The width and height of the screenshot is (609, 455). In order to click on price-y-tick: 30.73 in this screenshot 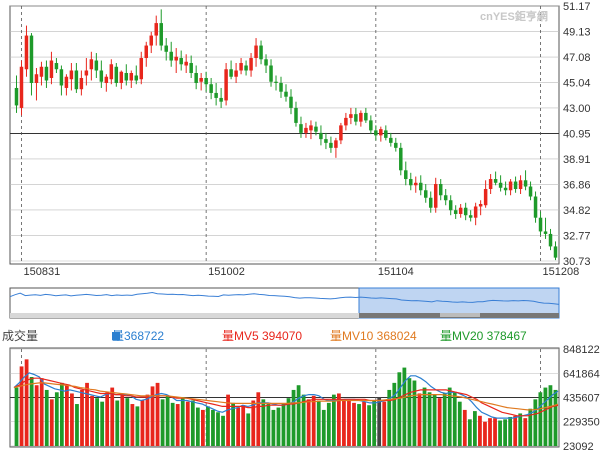, I will do `click(577, 262)`.